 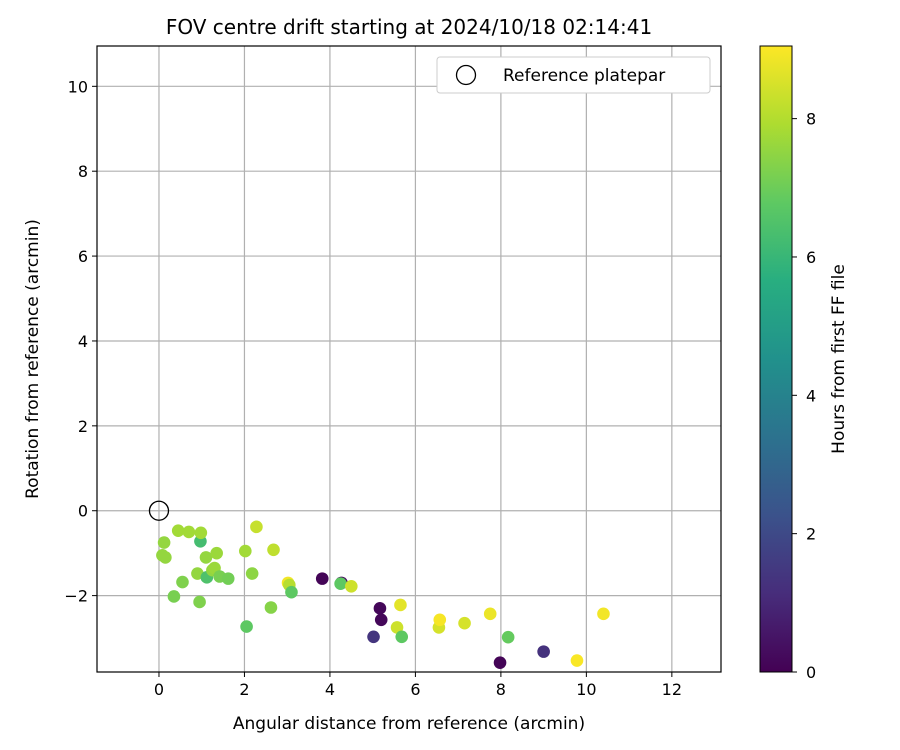 I want to click on legend: Reference platepar, so click(x=573, y=75).